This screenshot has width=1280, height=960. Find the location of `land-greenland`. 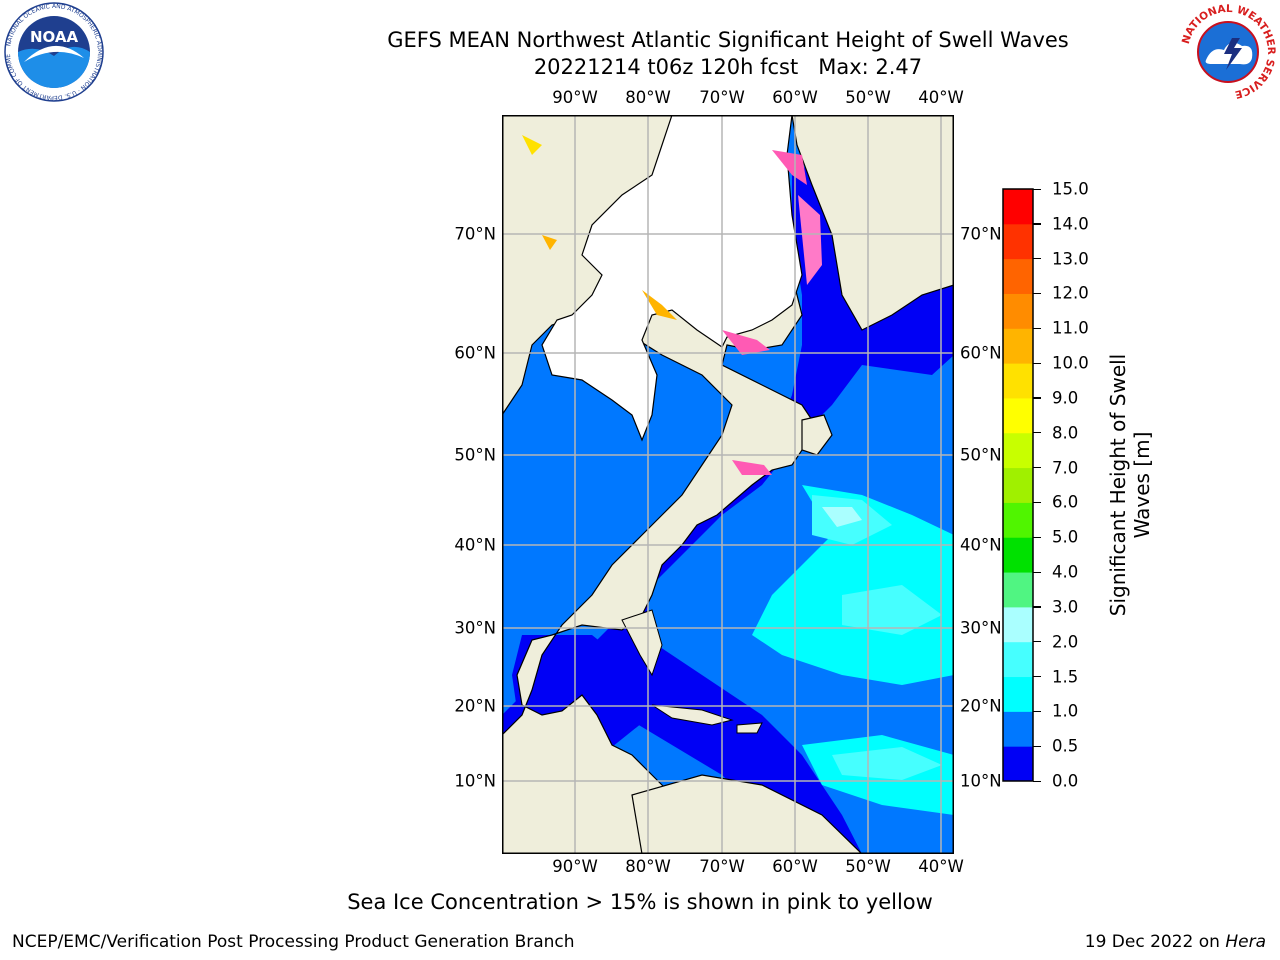

land-greenland is located at coordinates (872, 223).